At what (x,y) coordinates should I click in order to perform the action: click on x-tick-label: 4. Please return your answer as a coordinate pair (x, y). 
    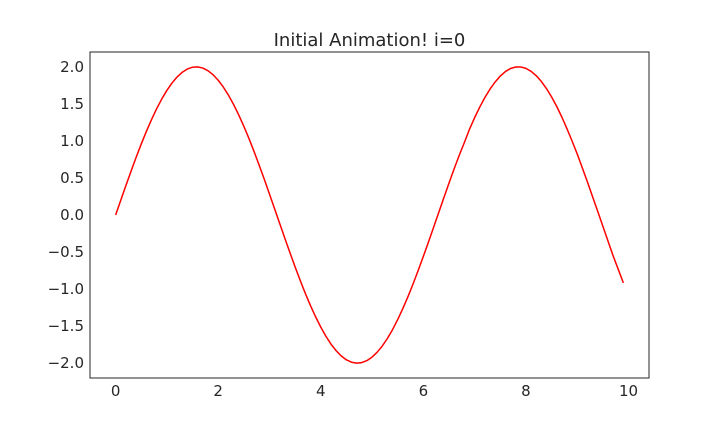
    Looking at the image, I should click on (321, 391).